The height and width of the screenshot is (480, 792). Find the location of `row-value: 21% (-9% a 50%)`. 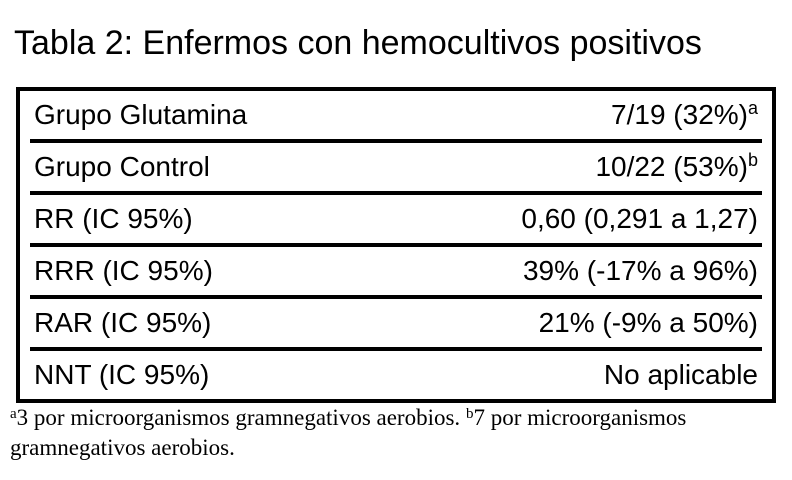

row-value: 21% (-9% a 50%) is located at coordinates (648, 323).